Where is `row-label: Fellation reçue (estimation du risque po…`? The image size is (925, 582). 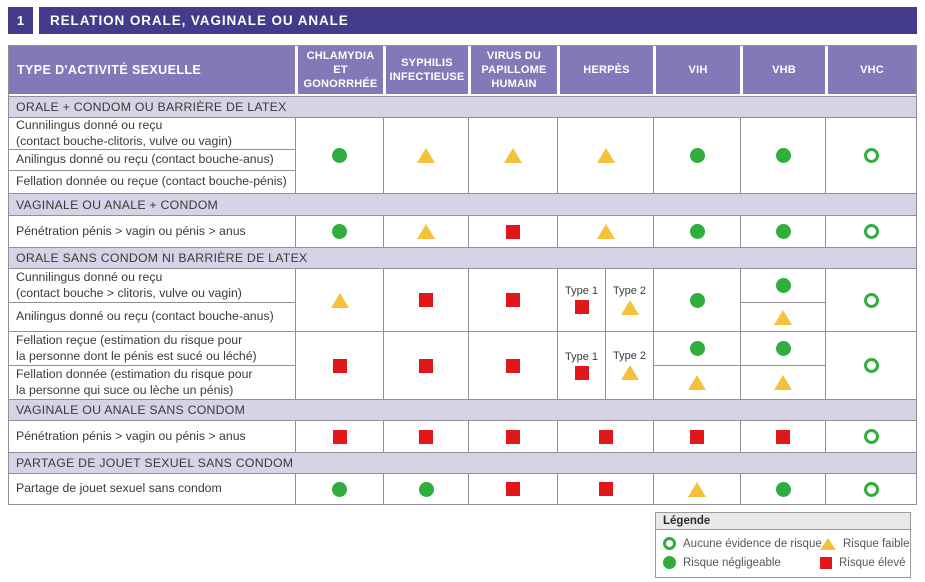
row-label: Fellation reçue (estimation du risque po… is located at coordinates (152, 348).